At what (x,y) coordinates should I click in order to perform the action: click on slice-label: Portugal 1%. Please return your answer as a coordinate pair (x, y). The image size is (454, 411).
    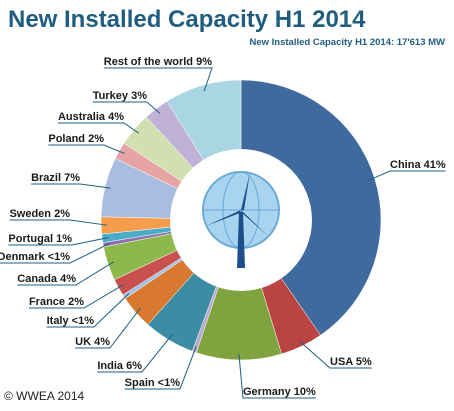
    Looking at the image, I should click on (40, 239).